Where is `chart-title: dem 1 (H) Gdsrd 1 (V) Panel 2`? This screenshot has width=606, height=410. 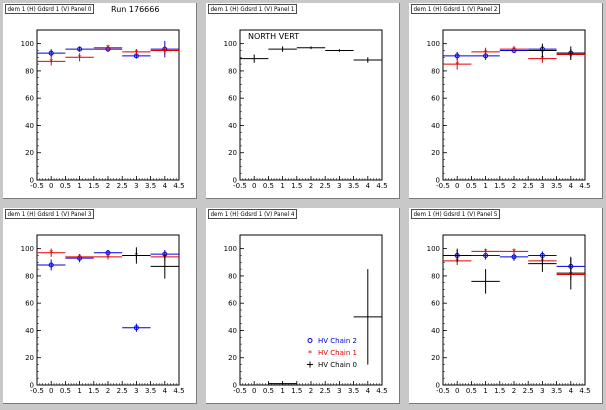
chart-title: dem 1 (H) Gdsrd 1 (V) Panel 2 is located at coordinates (456, 9).